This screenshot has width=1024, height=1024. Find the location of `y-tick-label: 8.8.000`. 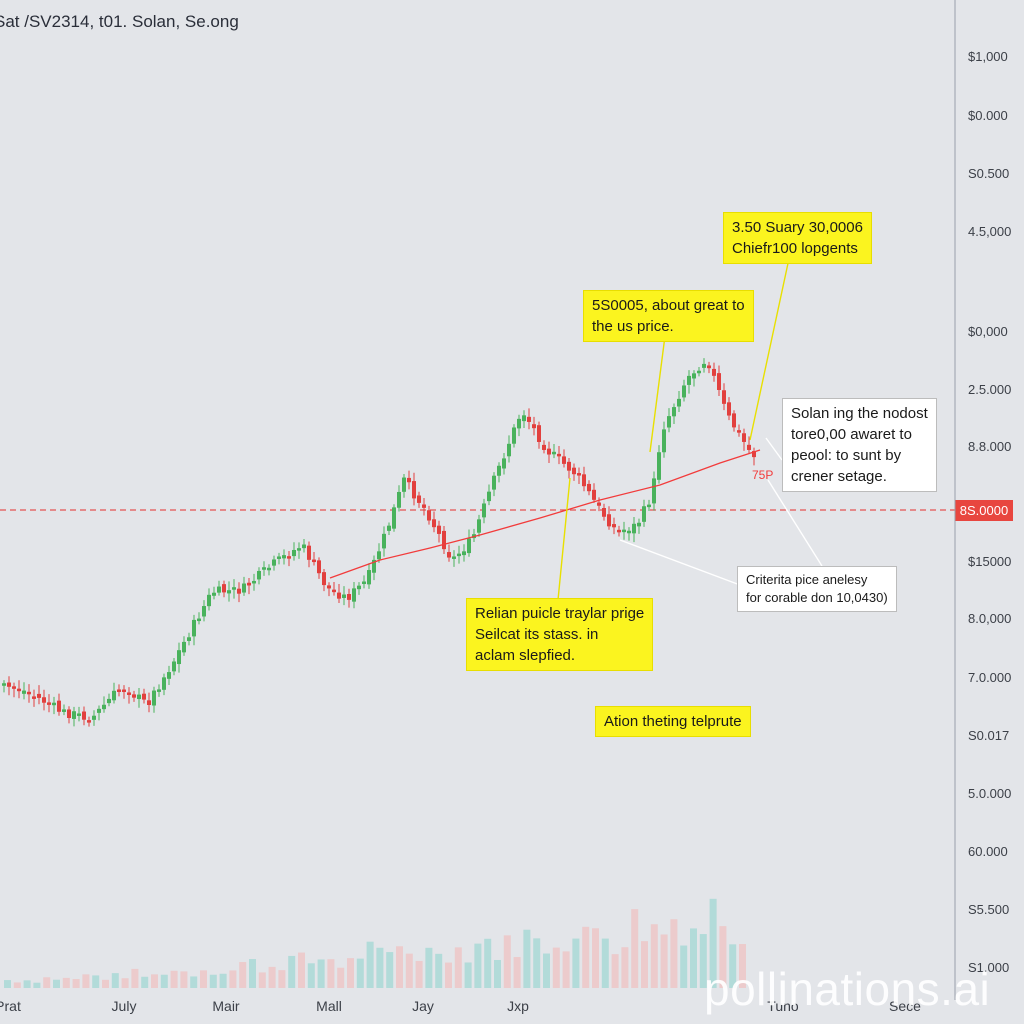

y-tick-label: 8.8.000 is located at coordinates (989, 446).